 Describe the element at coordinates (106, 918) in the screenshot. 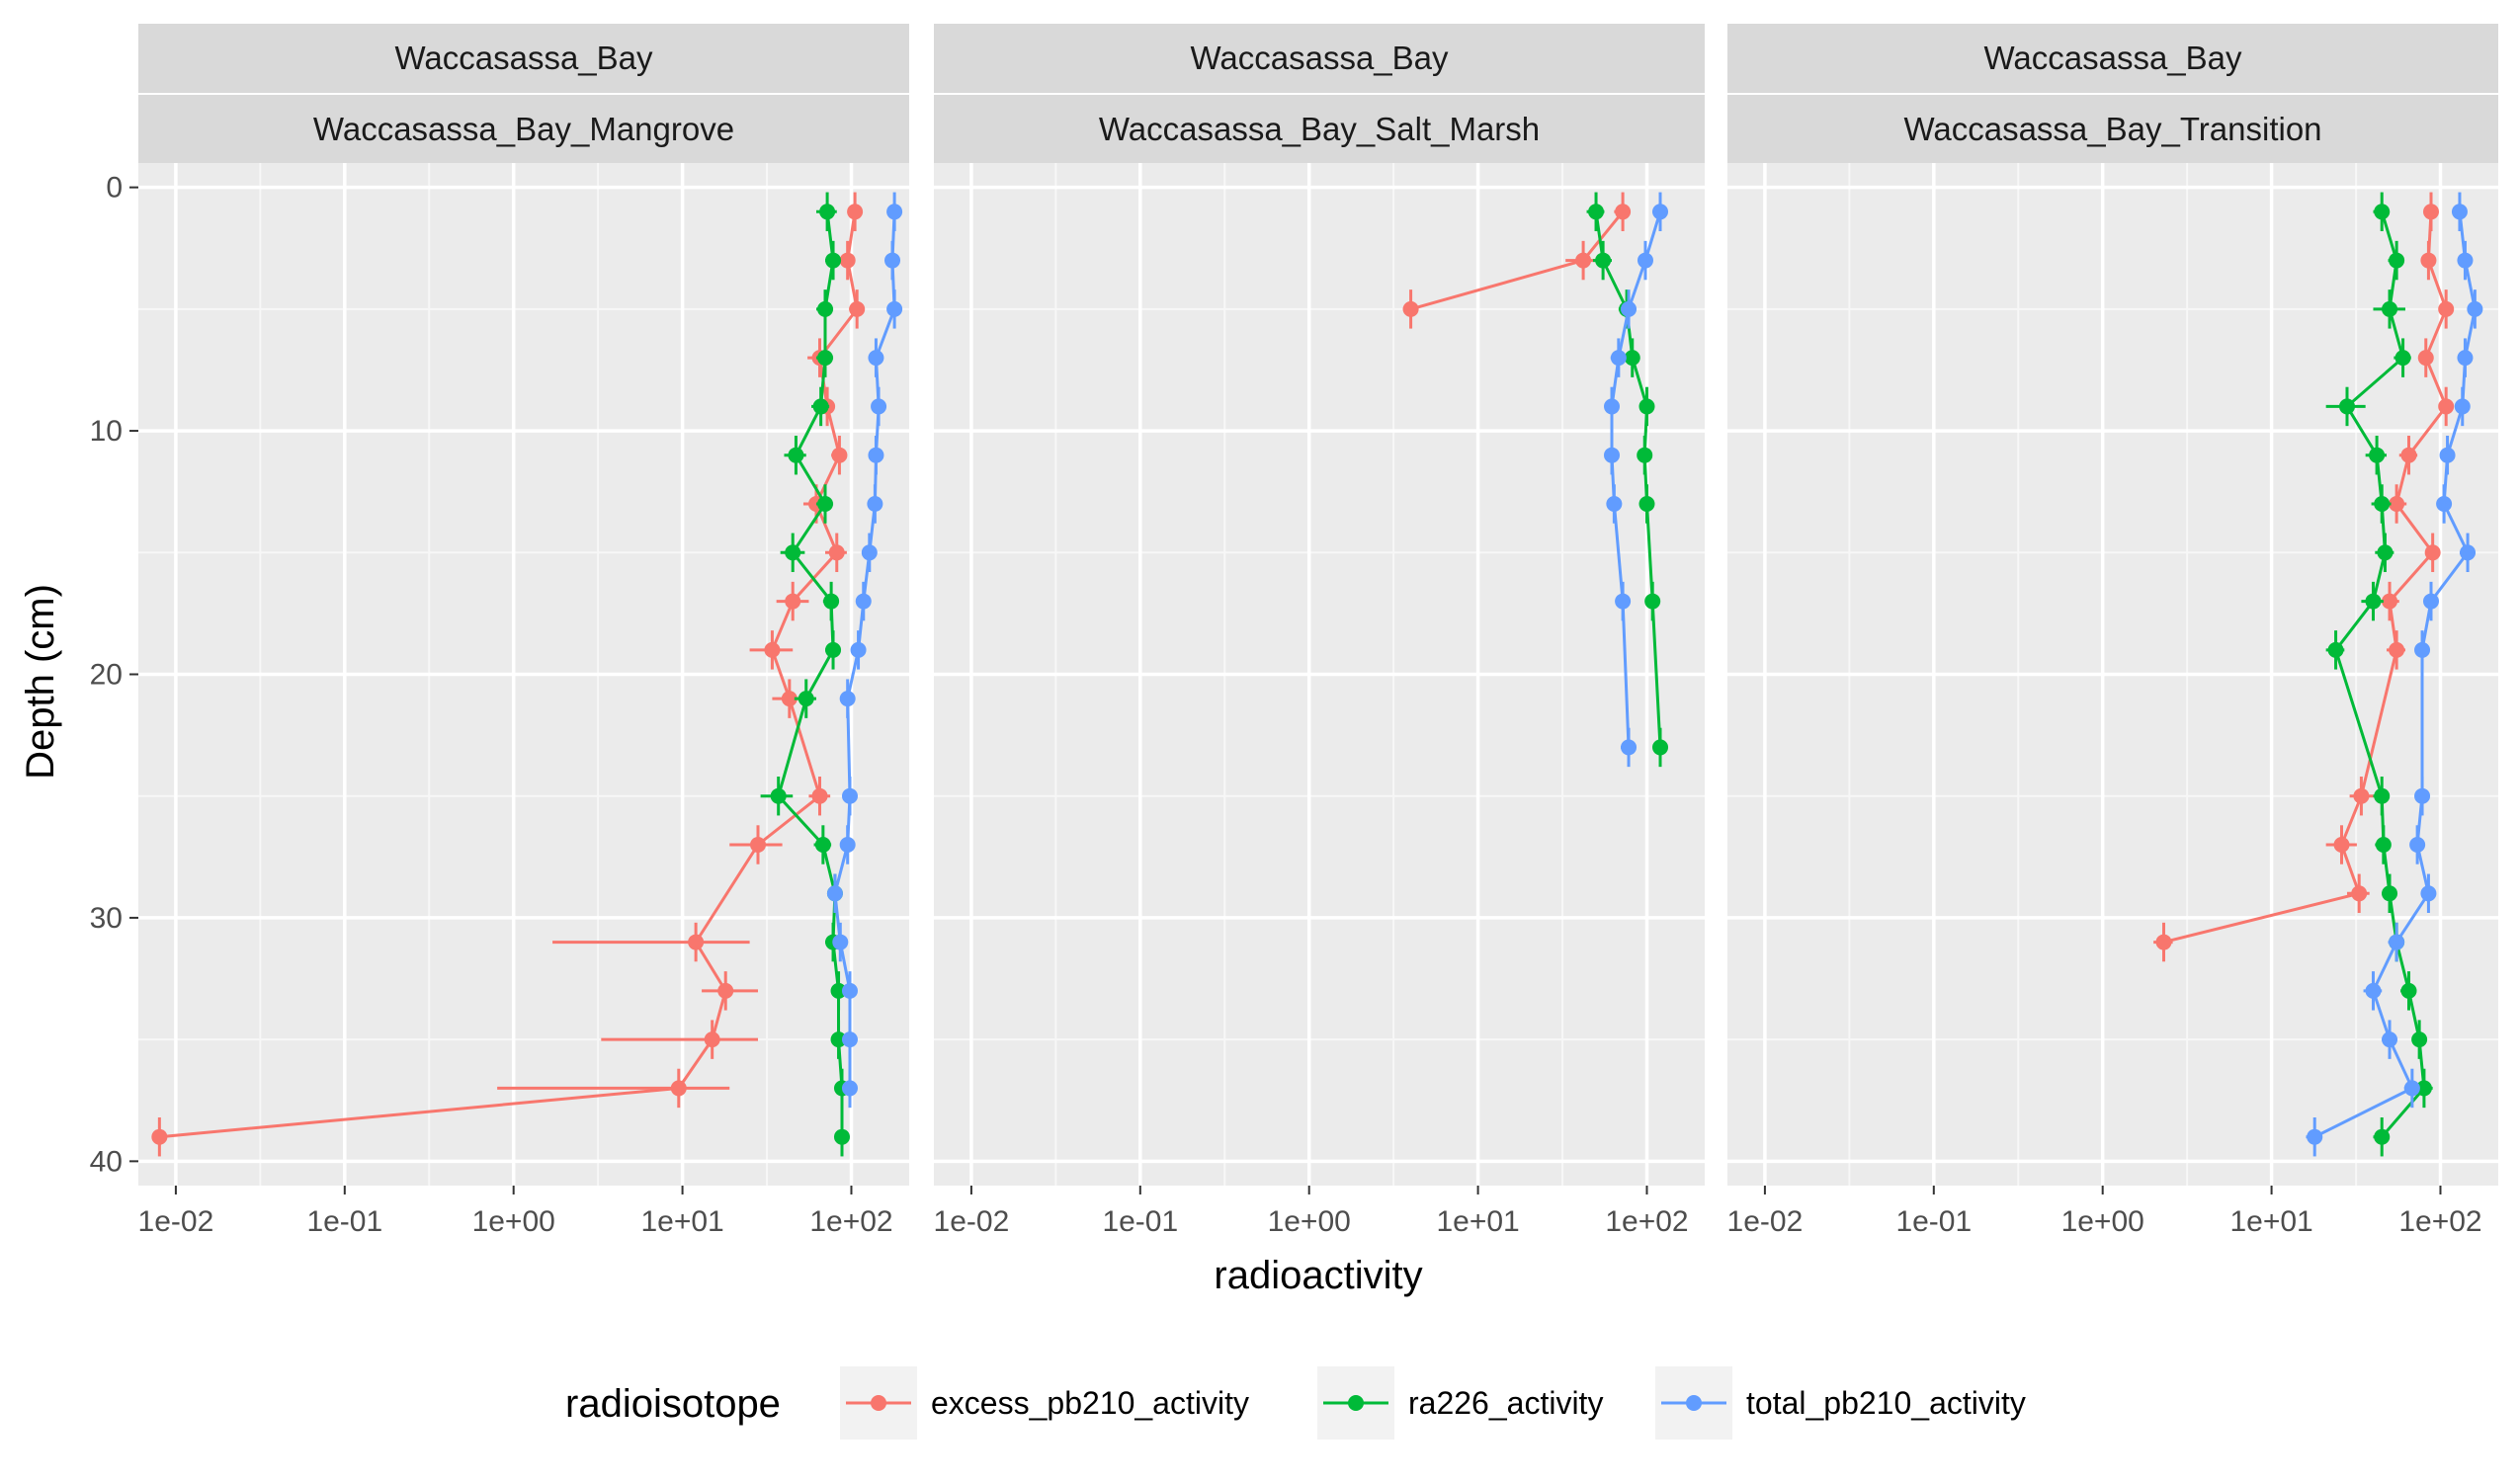

I see `y-tick-label: 30` at that location.